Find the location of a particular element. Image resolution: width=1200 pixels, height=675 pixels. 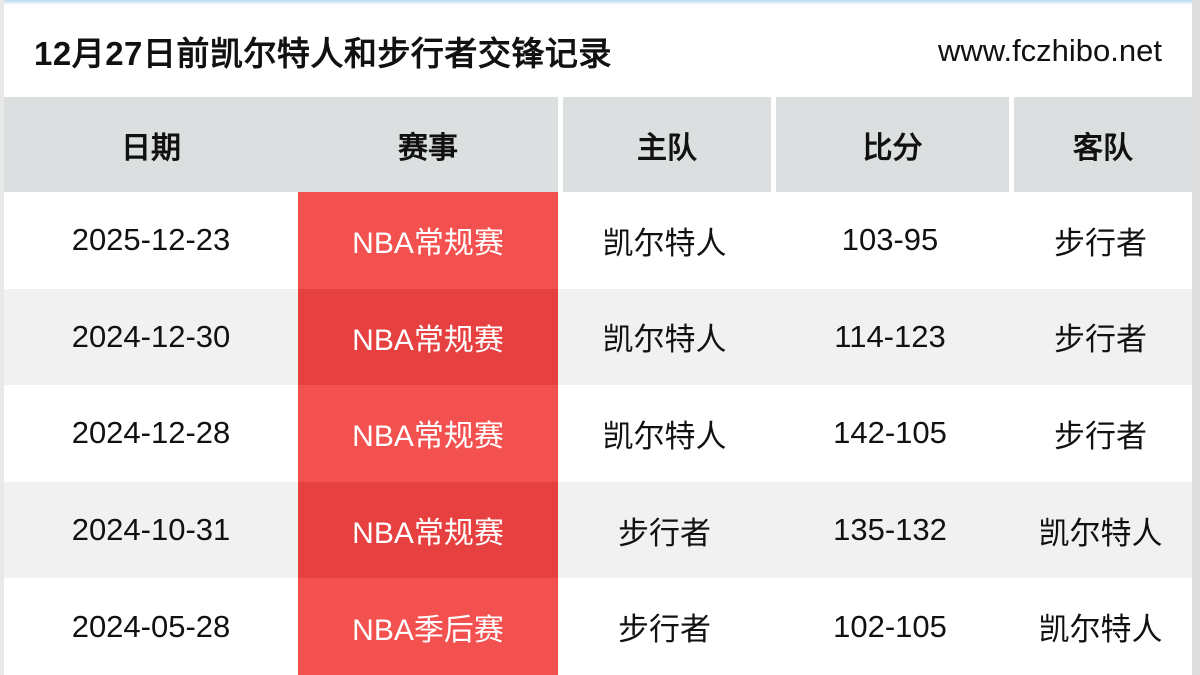

table-header: 日期 赛事 主队 比分 客队 is located at coordinates (598, 144).